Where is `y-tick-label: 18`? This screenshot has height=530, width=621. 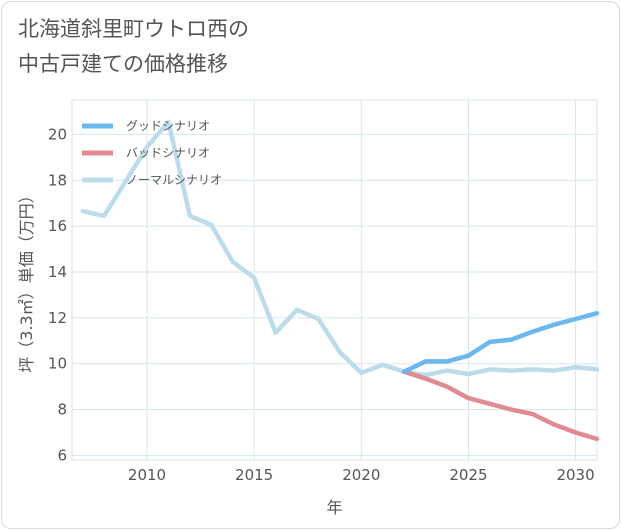
y-tick-label: 18 is located at coordinates (57, 180).